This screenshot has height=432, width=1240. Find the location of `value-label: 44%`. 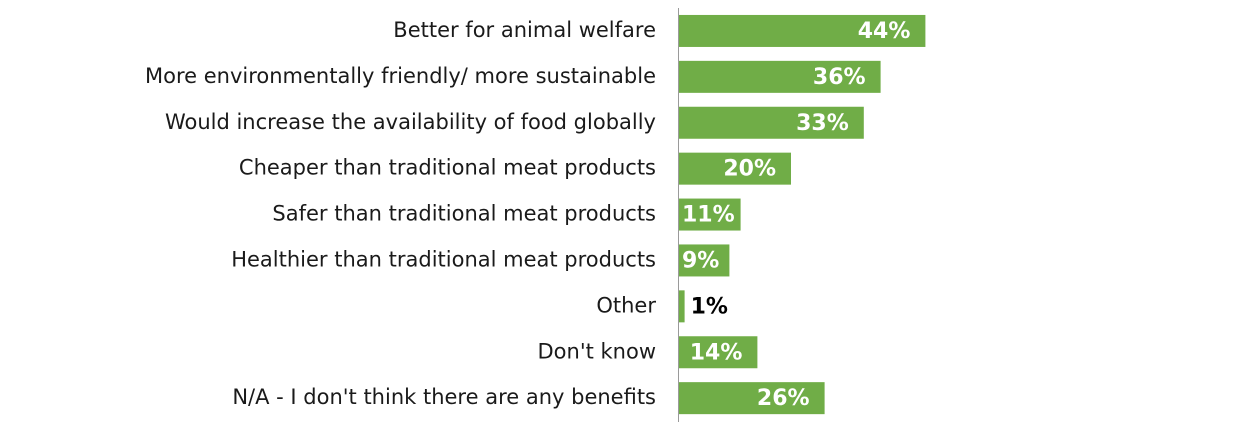

value-label: 44% is located at coordinates (884, 31).